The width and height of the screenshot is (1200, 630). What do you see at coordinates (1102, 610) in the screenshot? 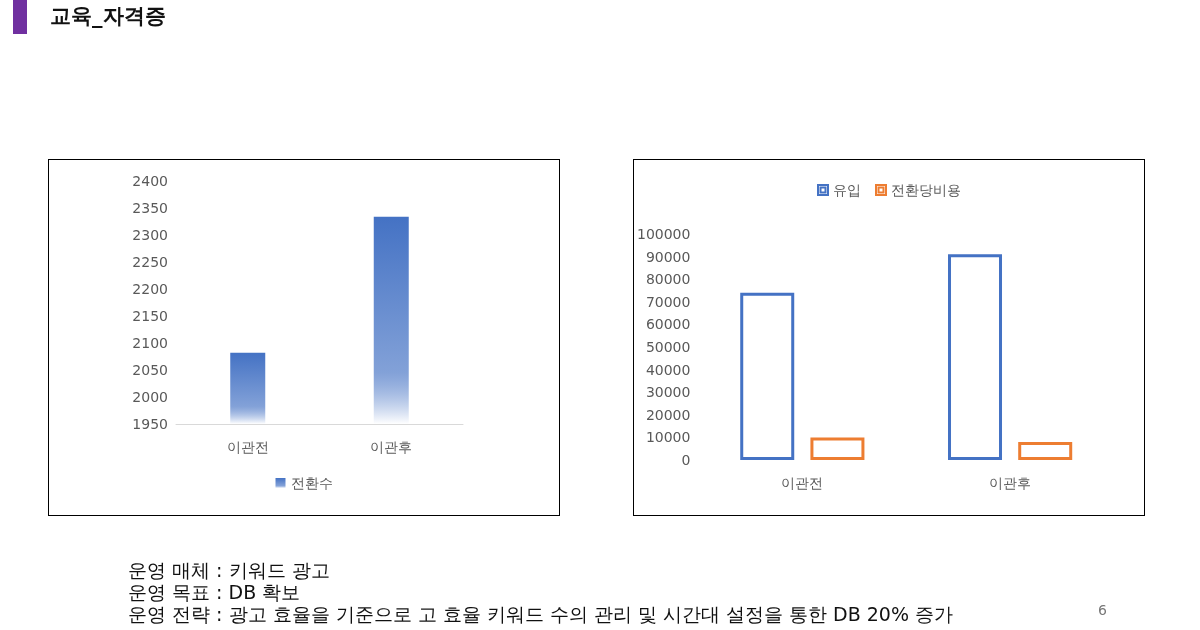
I see `text: 6` at bounding box center [1102, 610].